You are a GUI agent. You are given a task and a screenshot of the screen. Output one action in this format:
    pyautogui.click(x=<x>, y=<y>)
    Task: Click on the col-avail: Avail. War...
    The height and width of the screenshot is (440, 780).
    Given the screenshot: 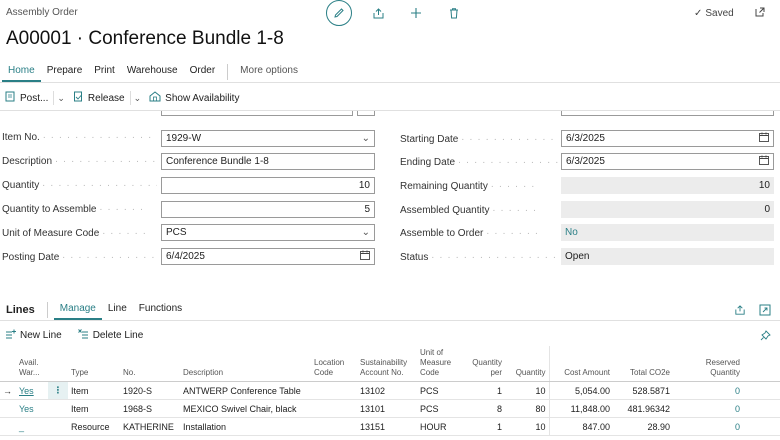 What is the action you would take?
    pyautogui.click(x=32, y=364)
    